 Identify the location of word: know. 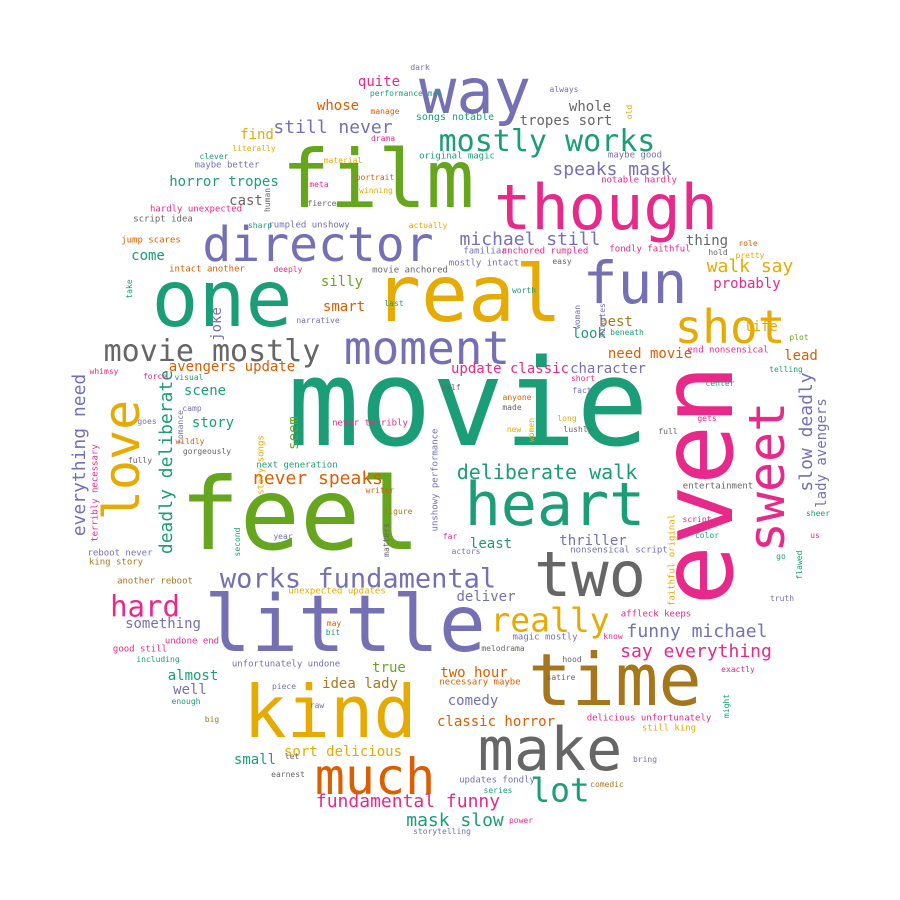
(612, 637).